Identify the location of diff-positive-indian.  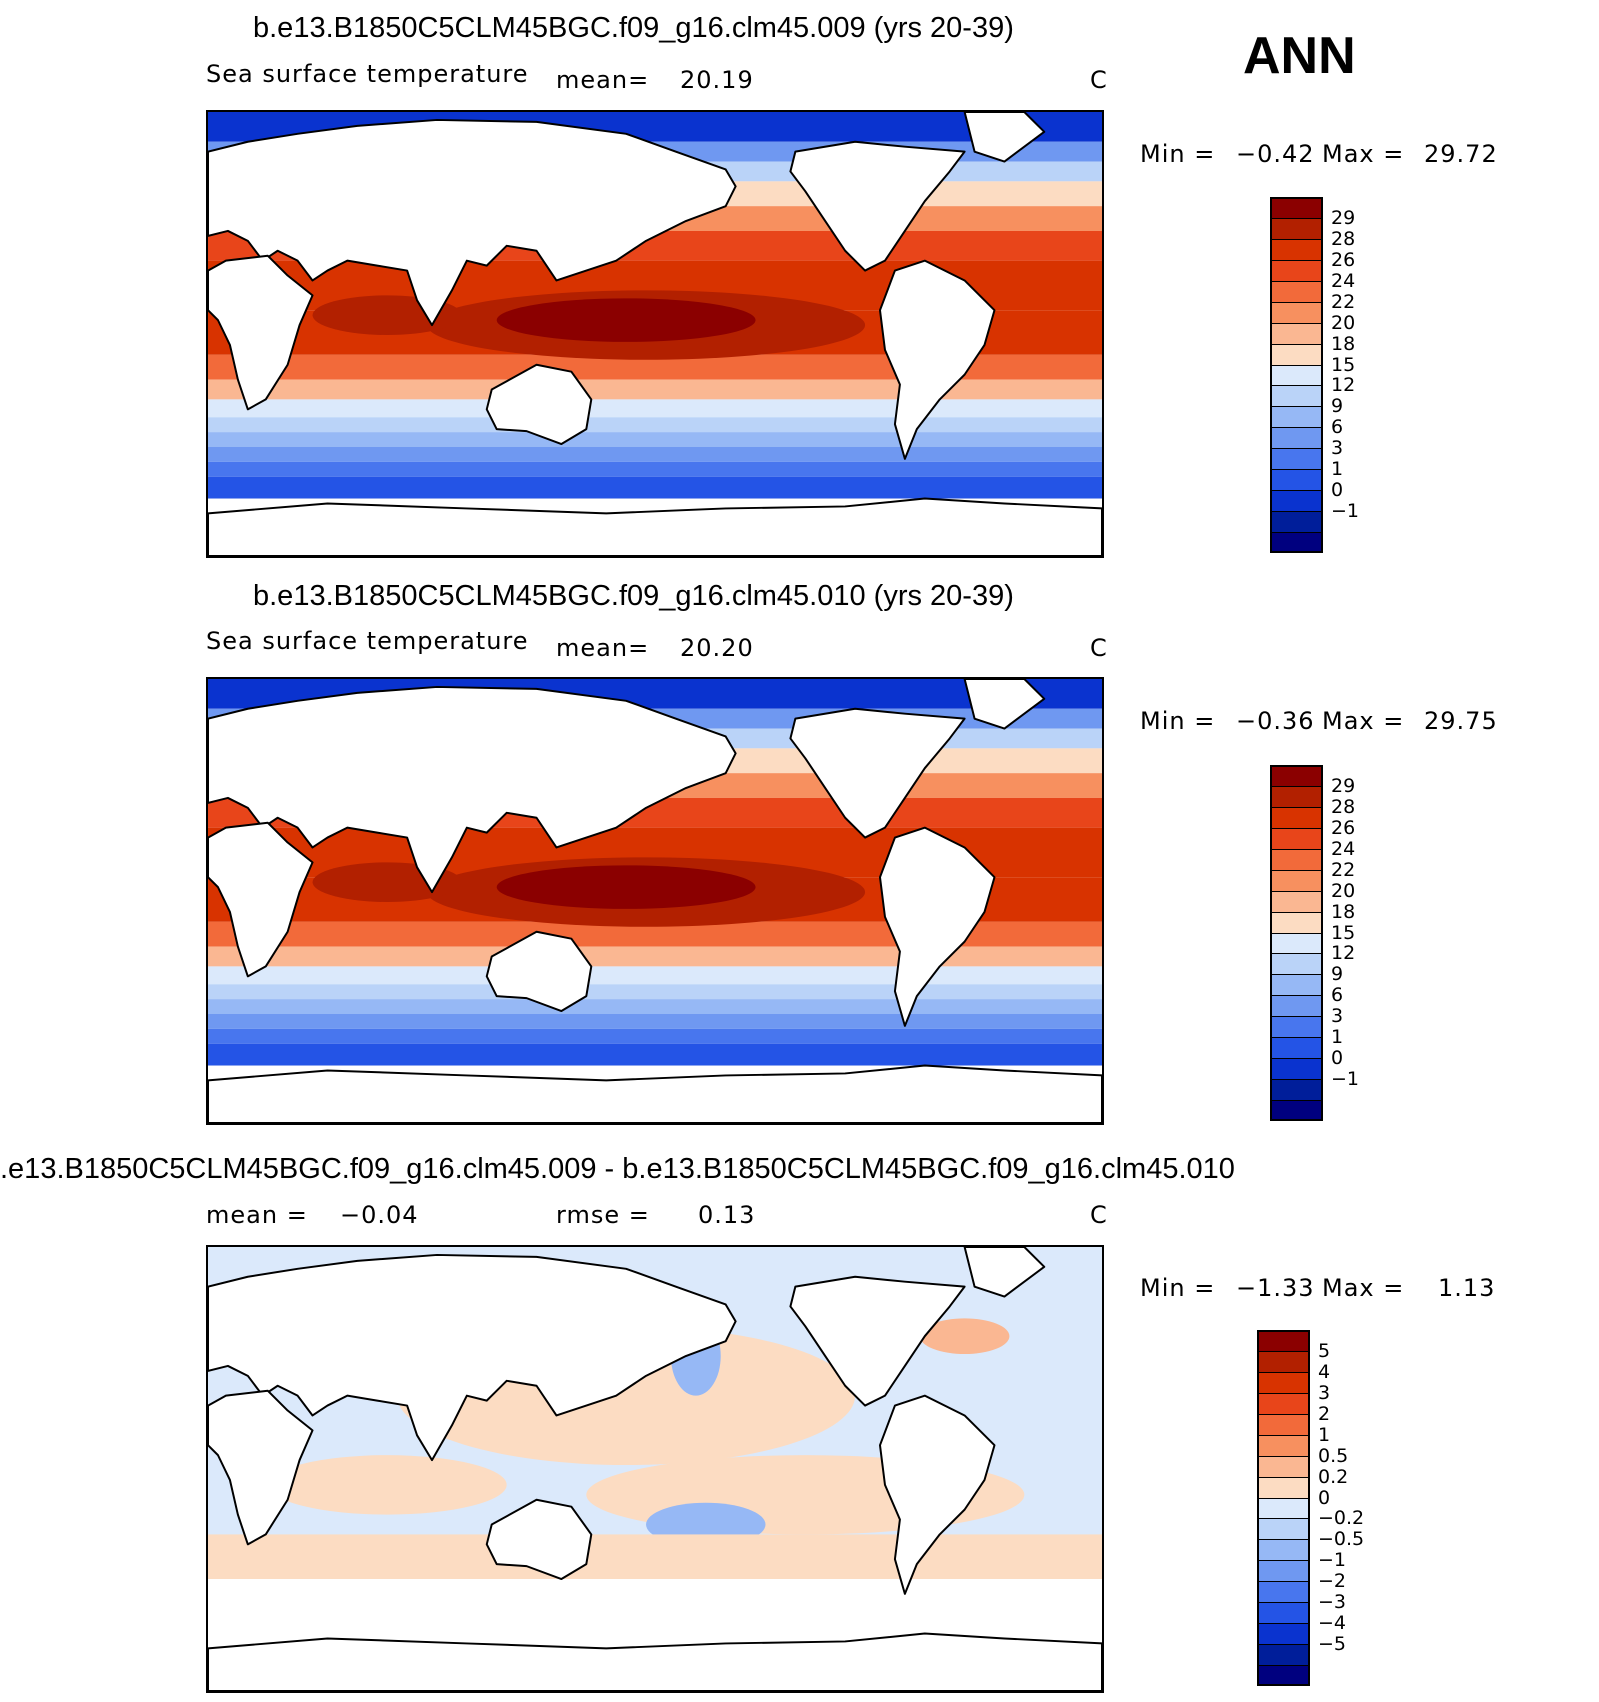
(387, 1485).